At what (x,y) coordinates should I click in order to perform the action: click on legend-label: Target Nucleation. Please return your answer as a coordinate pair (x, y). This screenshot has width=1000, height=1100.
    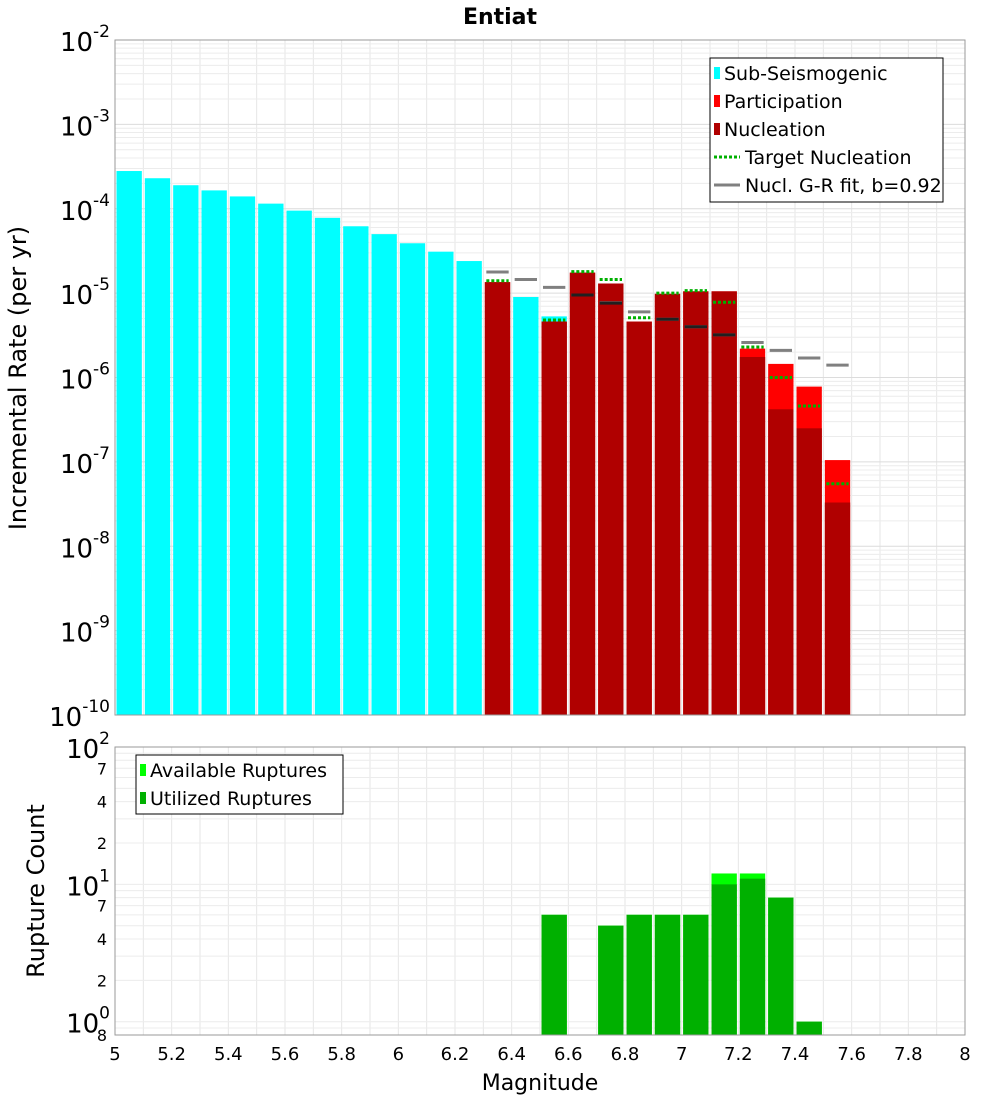
    Looking at the image, I should click on (828, 158).